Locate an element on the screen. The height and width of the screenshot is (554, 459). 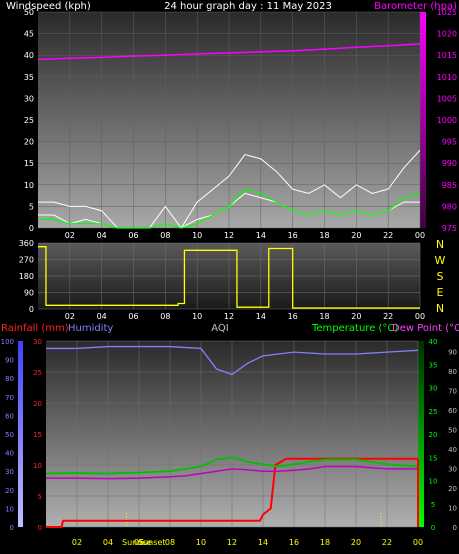
humidity-axis-title: Humidity is located at coordinates (90, 328).